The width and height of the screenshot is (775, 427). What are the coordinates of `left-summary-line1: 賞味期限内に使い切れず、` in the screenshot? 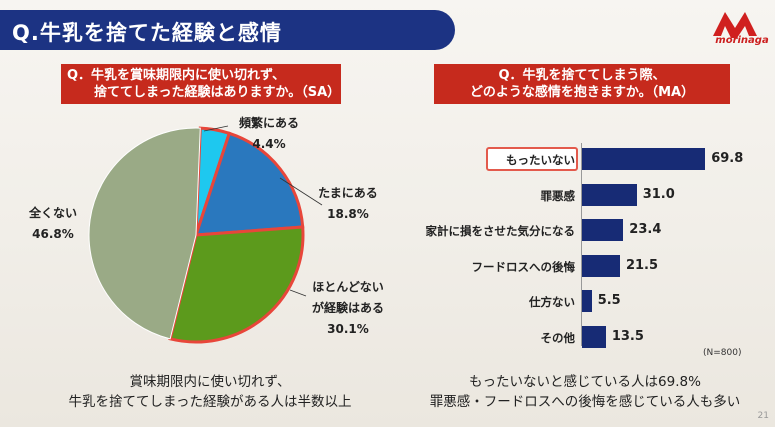 It's located at (210, 382).